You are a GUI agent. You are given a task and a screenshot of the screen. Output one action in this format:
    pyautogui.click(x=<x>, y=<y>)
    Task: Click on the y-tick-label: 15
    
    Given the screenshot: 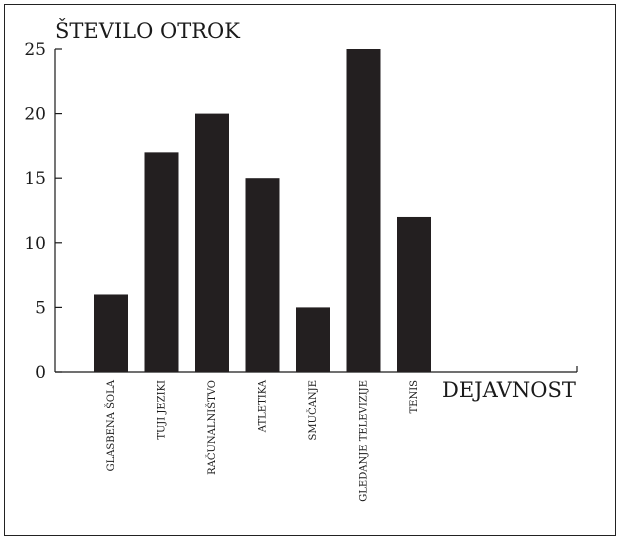 What is the action you would take?
    pyautogui.click(x=35, y=179)
    